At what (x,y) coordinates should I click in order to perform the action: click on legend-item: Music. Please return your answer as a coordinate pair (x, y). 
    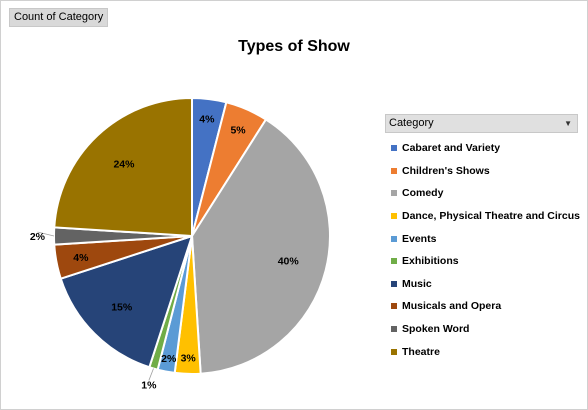
    Looking at the image, I should click on (481, 284).